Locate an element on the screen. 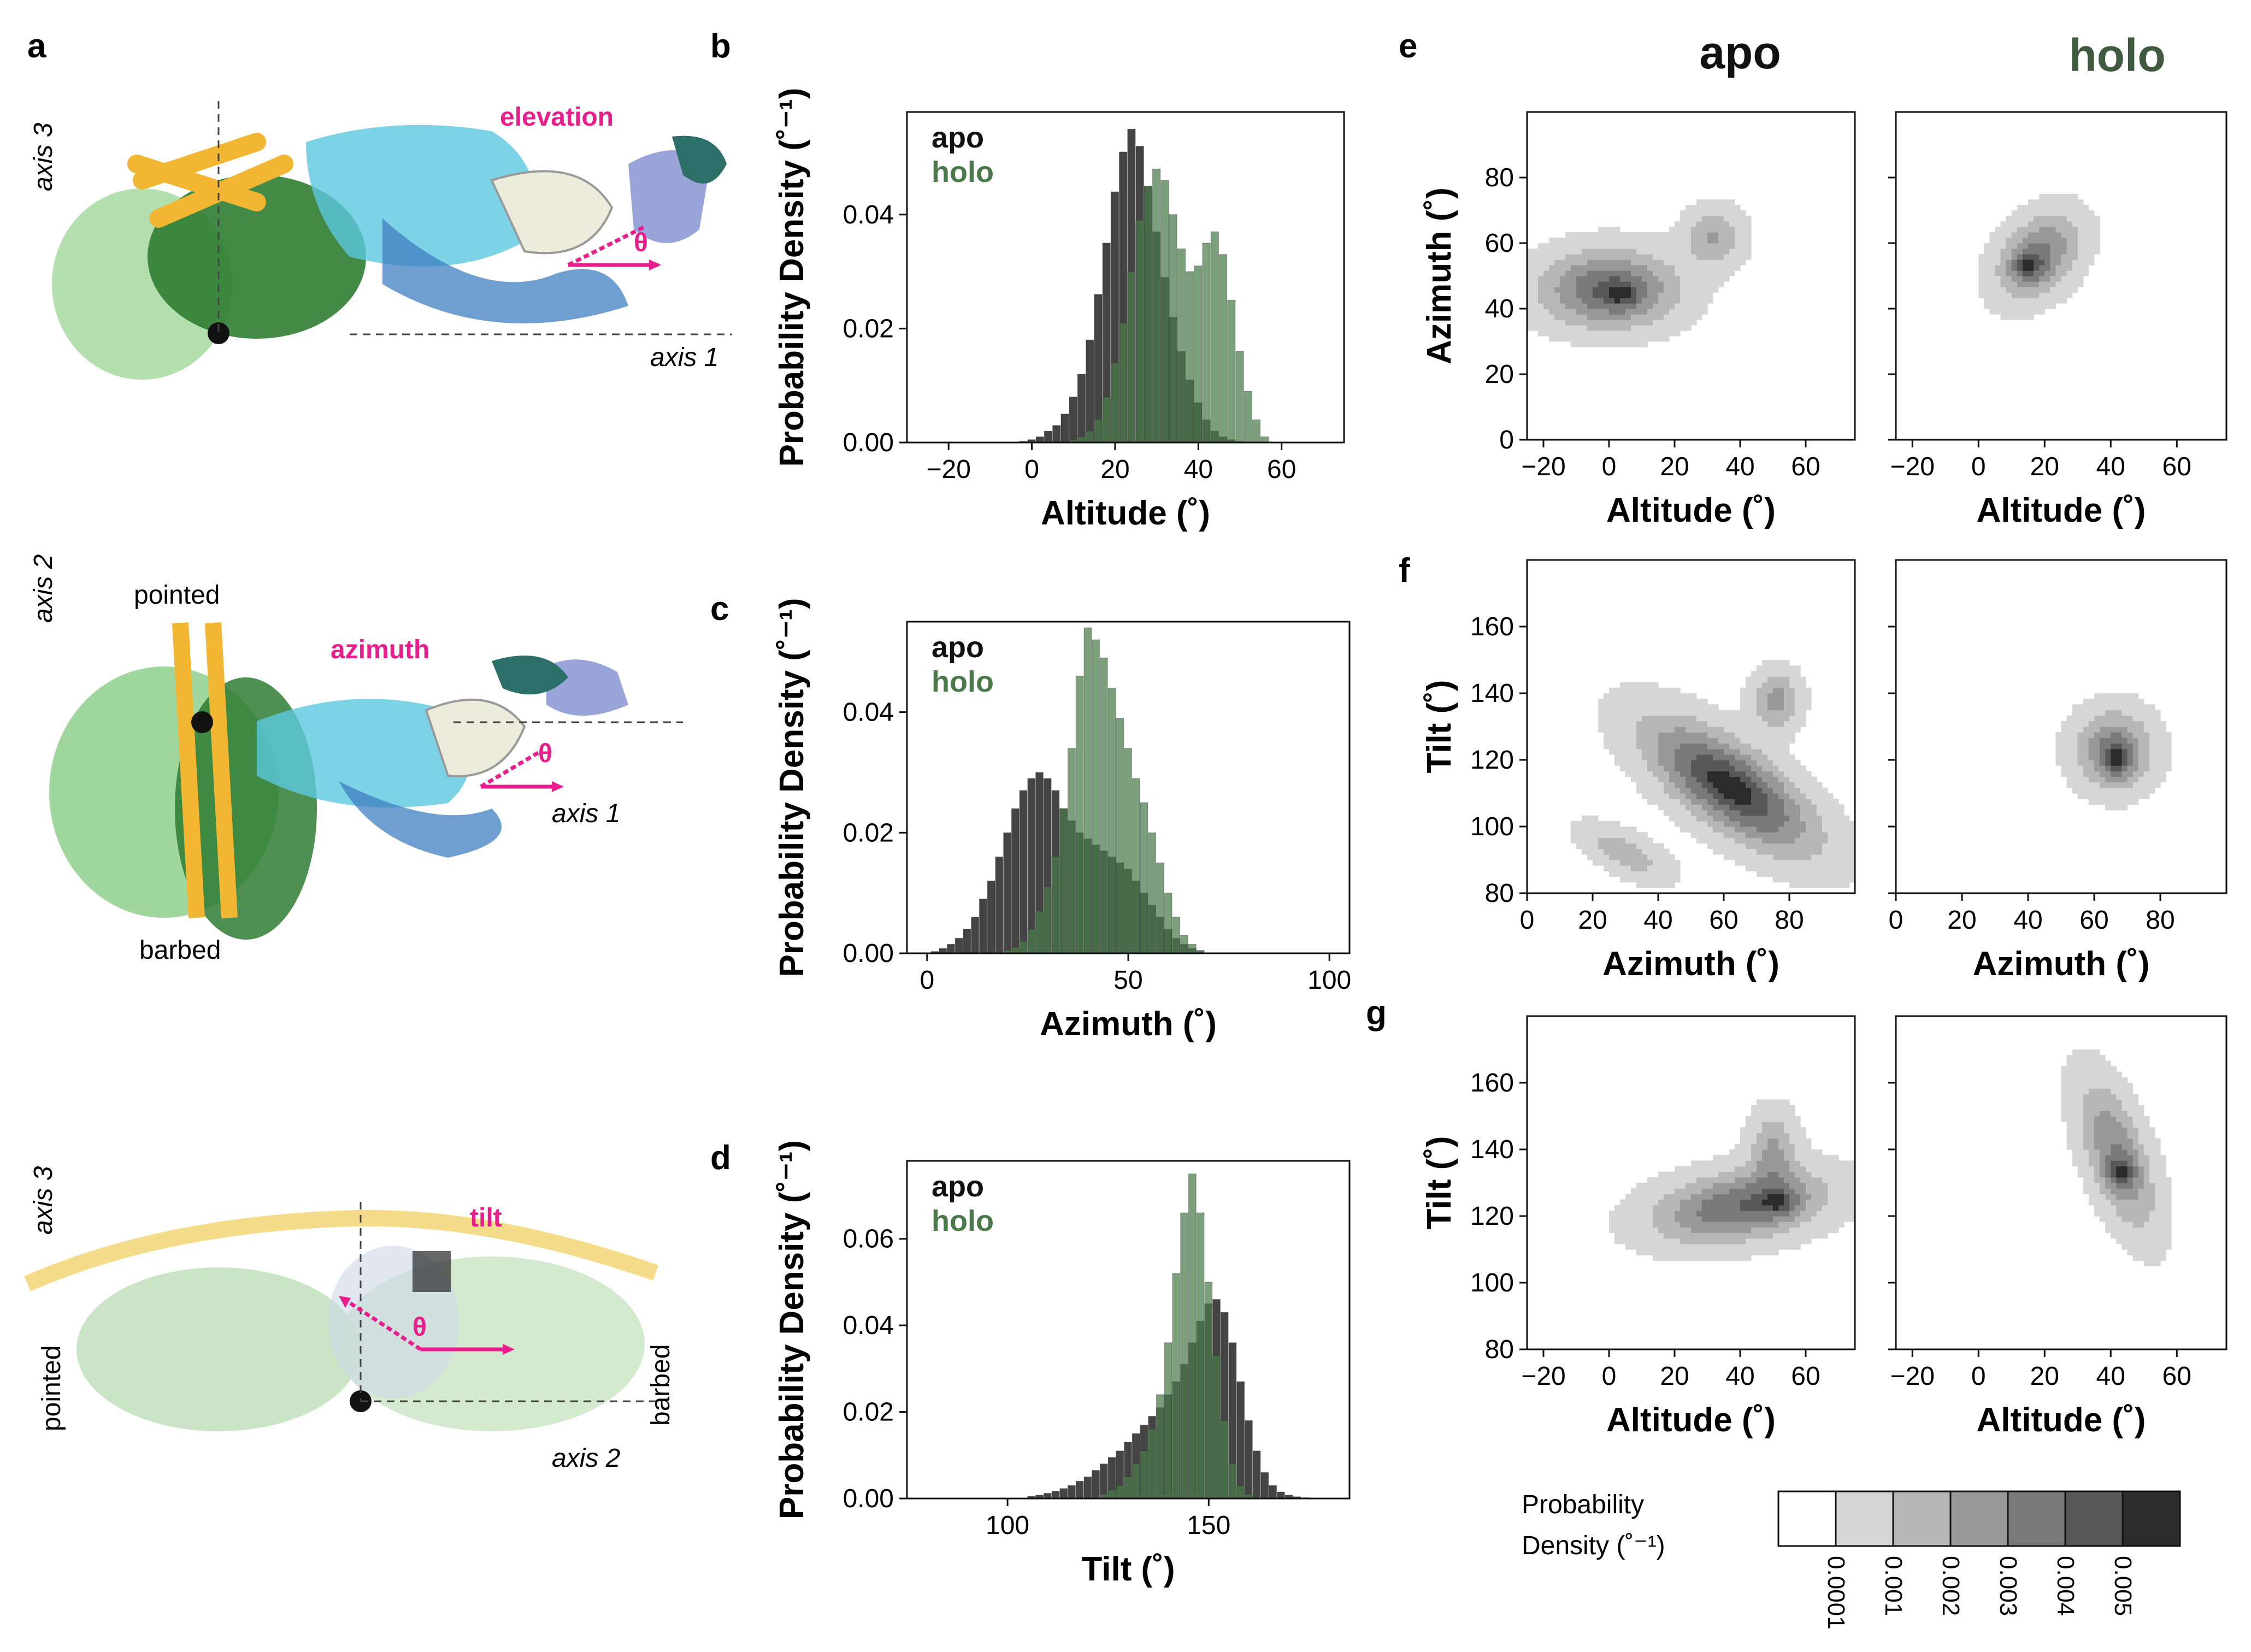 Image resolution: width=2251 pixels, height=1652 pixels. bar-holo is located at coordinates (1144, 878).